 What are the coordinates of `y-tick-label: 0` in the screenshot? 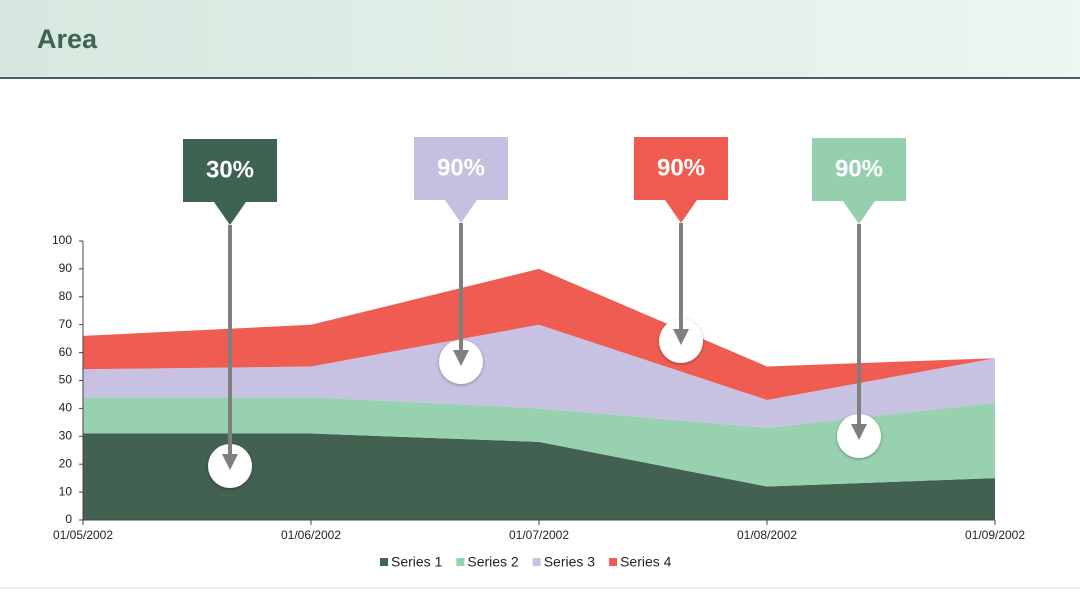 It's located at (68, 519).